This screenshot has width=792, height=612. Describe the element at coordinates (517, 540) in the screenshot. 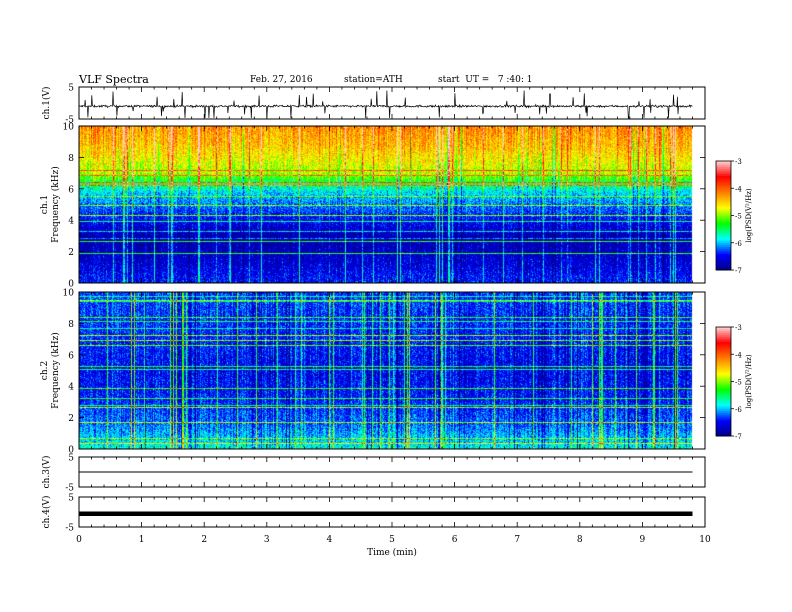

I see `time-axis-tick-label: 7` at that location.